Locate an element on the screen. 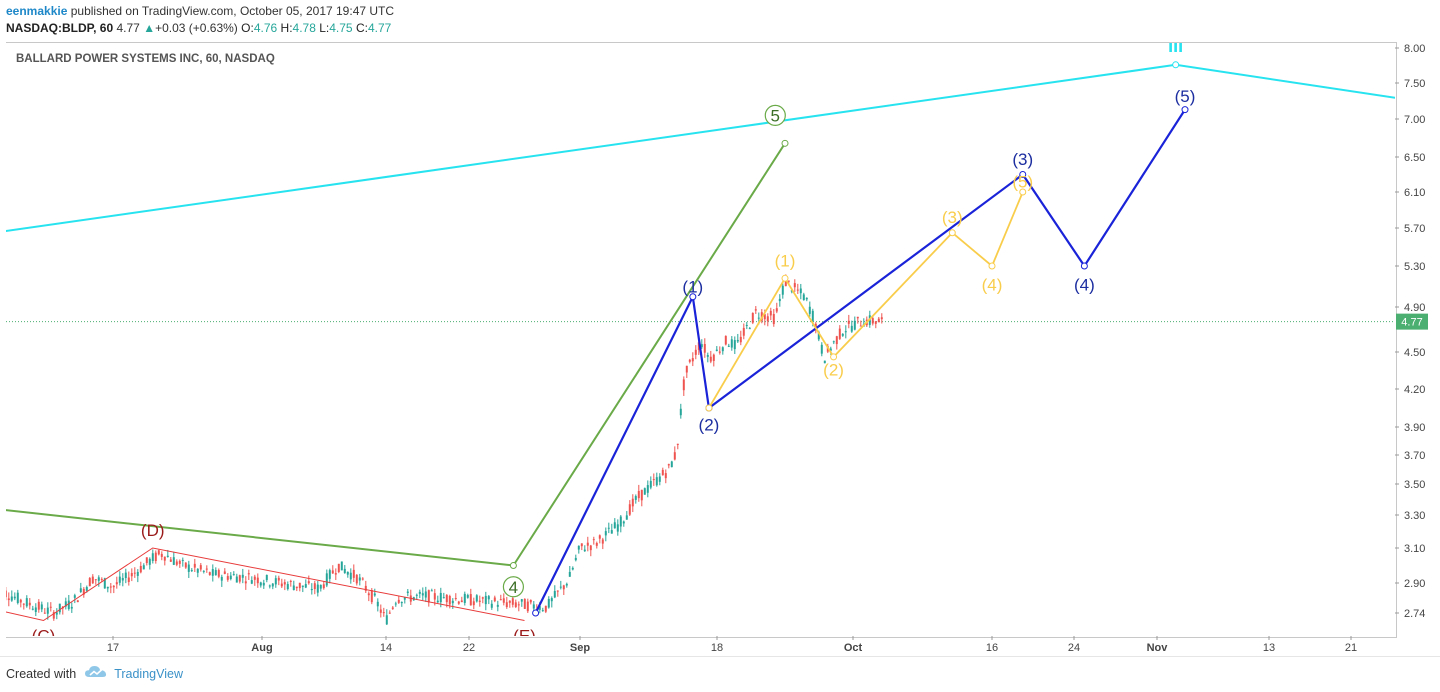  footer: Created with TradingView is located at coordinates (94, 673).